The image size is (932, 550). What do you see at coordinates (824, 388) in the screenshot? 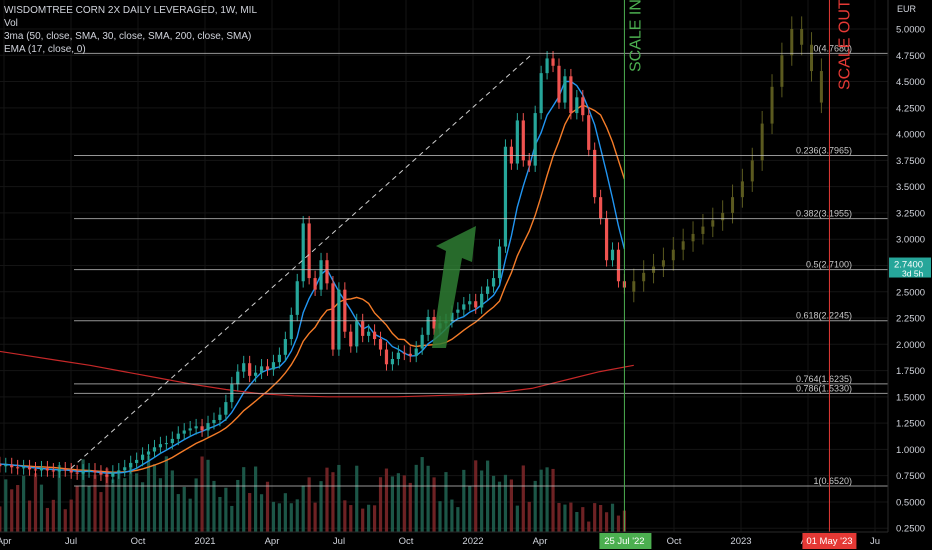
I see `fib-level-label: 0.786(1.5330)` at bounding box center [824, 388].